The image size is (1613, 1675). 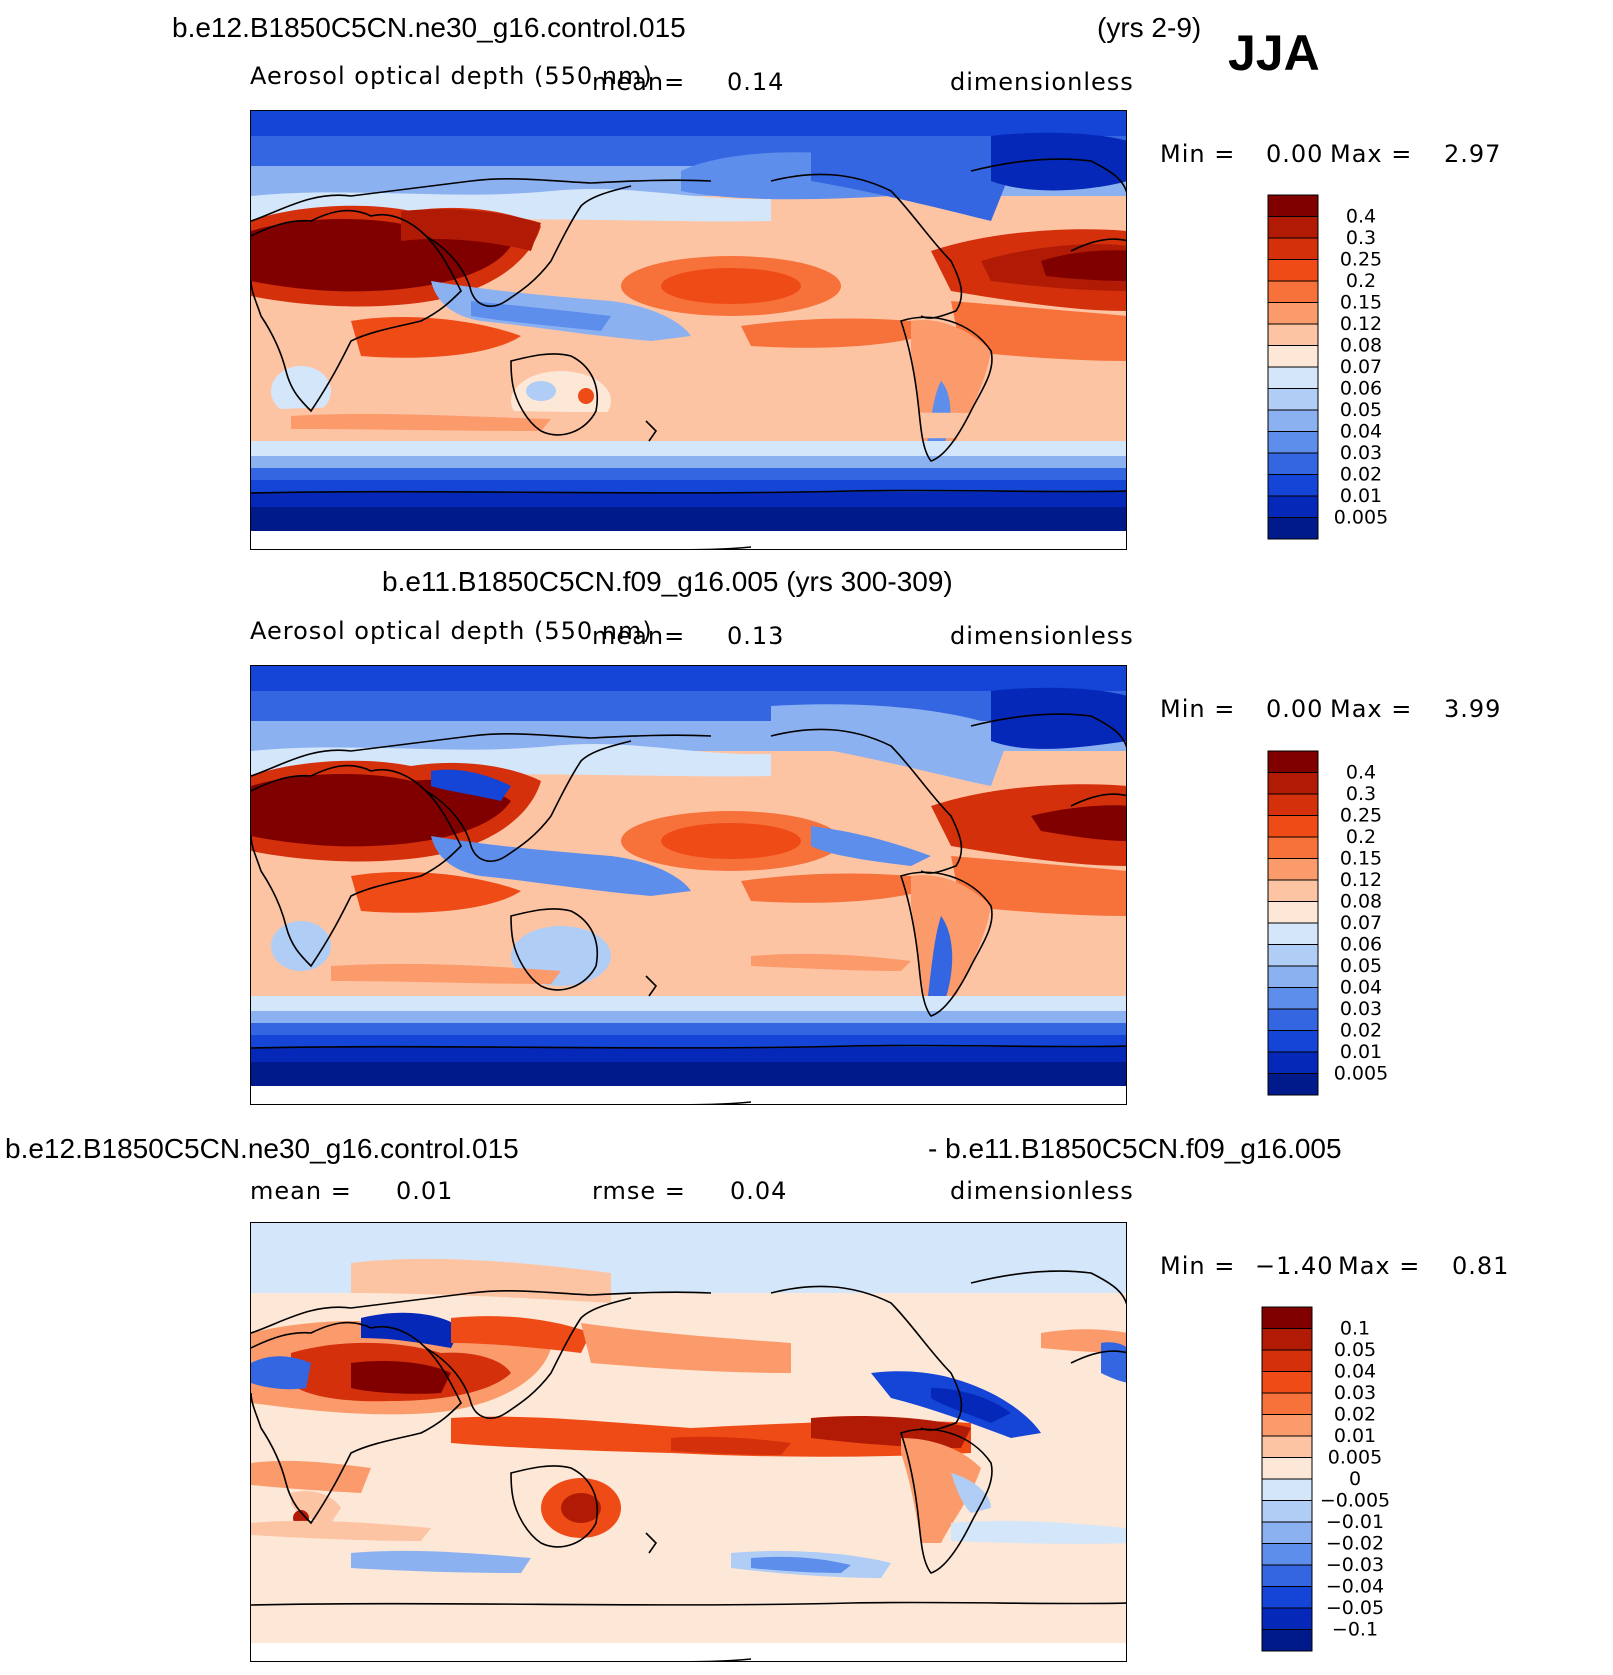 I want to click on panel1-min-value: 0.00, so click(x=1295, y=154).